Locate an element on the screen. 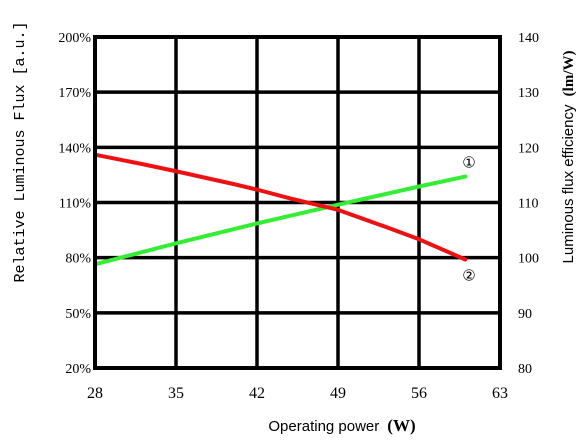 Image resolution: width=584 pixels, height=442 pixels. y-right-tick-label: 120 is located at coordinates (528, 148).